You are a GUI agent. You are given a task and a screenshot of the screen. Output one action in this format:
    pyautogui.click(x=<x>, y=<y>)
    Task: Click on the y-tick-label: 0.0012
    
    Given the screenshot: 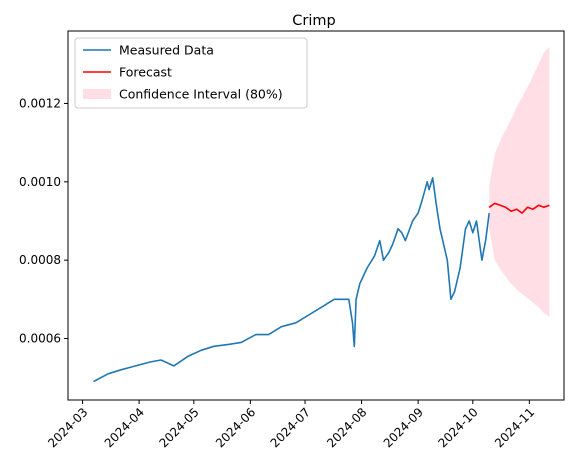 What is the action you would take?
    pyautogui.click(x=40, y=103)
    